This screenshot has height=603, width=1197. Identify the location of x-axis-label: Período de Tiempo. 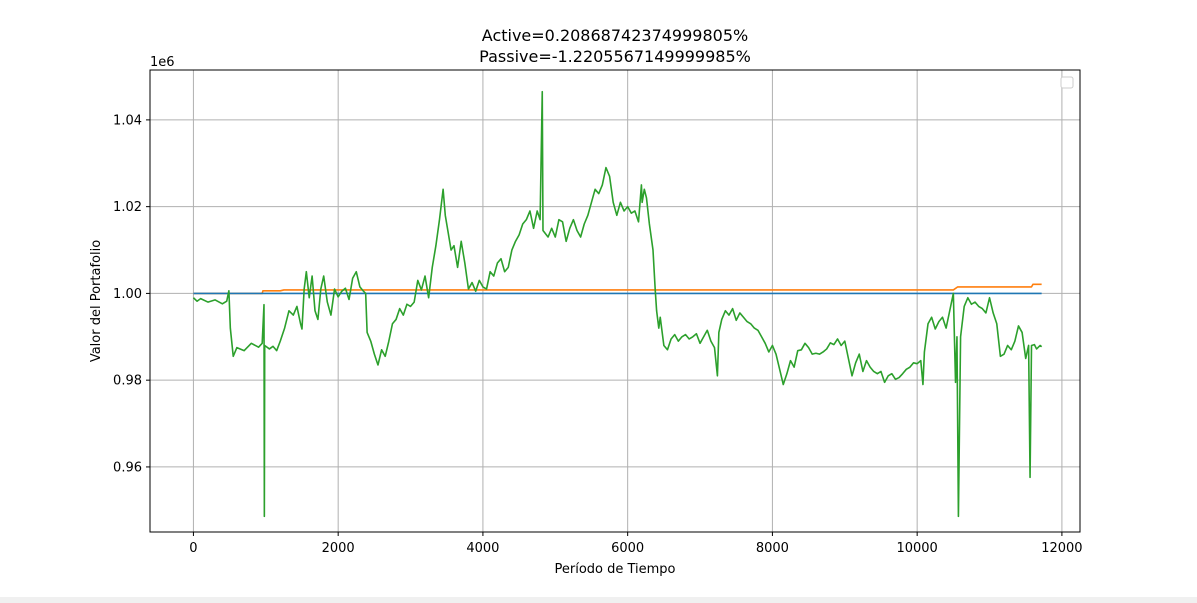
(614, 569).